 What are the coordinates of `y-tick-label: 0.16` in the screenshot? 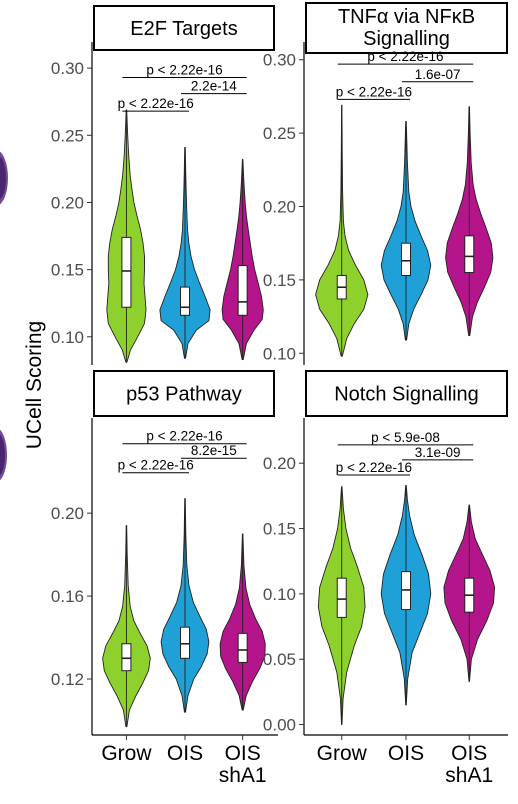 It's located at (67, 596).